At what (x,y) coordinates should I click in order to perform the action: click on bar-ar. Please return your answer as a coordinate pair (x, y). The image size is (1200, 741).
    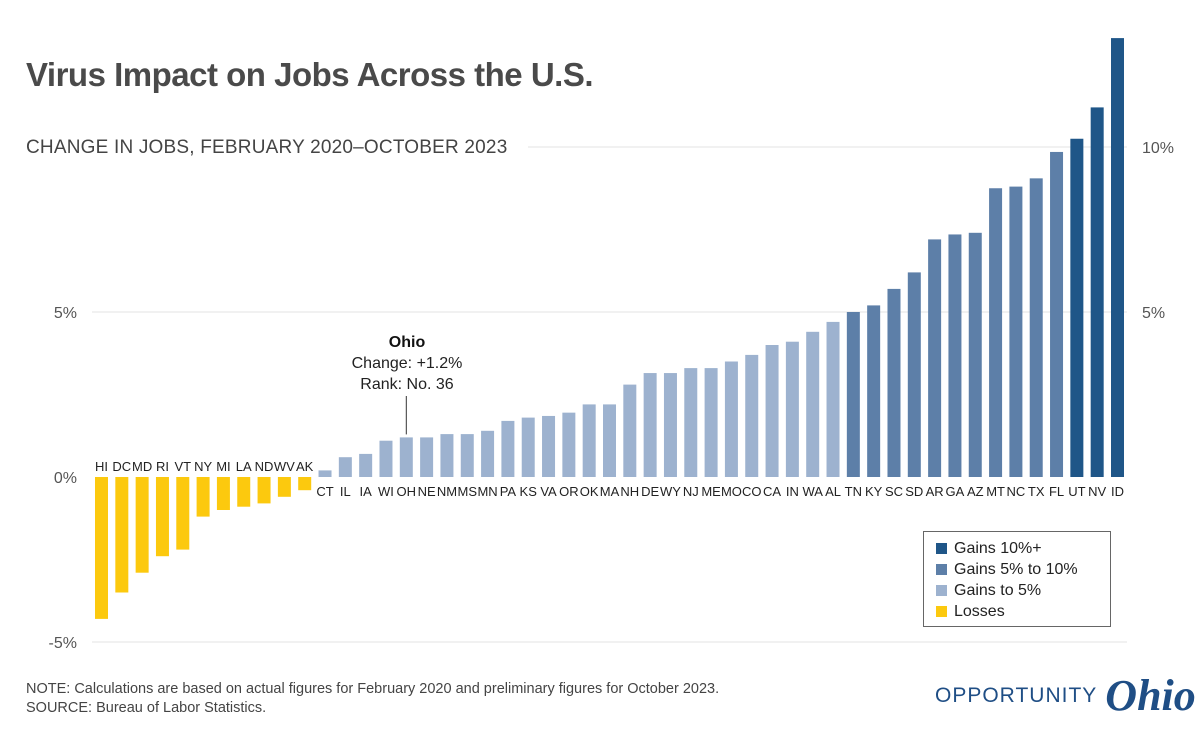
    Looking at the image, I should click on (935, 358).